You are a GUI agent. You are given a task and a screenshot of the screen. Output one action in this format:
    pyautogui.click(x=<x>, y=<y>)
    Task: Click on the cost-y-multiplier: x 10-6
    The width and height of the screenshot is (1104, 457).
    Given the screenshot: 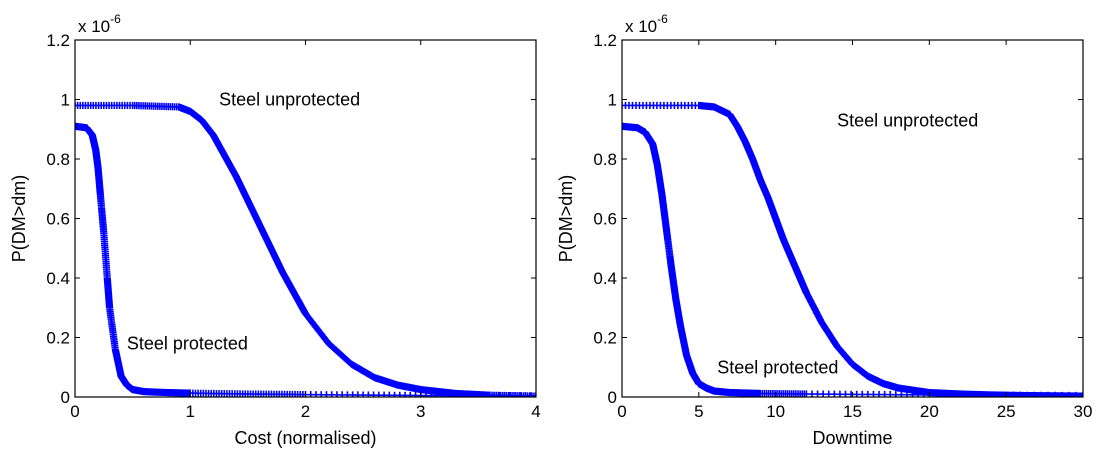 What is the action you would take?
    pyautogui.click(x=99, y=24)
    